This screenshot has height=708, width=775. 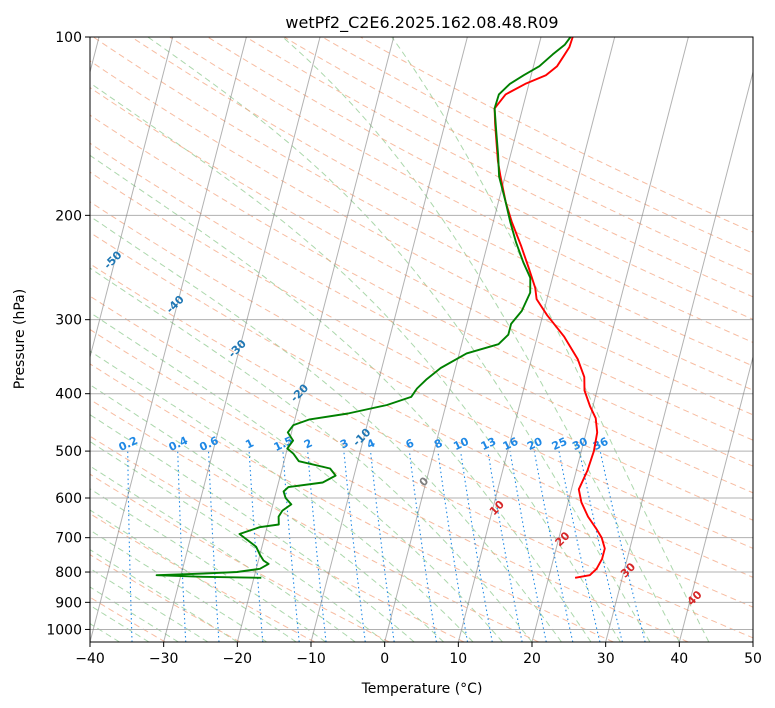 I want to click on x-tick-label: −40, so click(x=90, y=659).